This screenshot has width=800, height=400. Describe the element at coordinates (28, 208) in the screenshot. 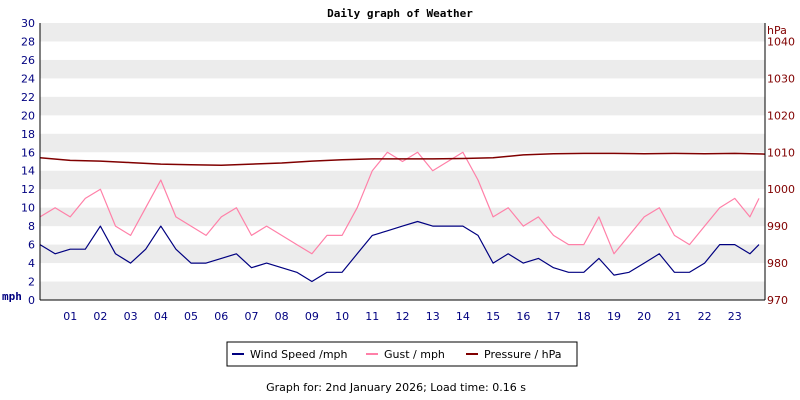

I see `left-tick-label: 10` at that location.